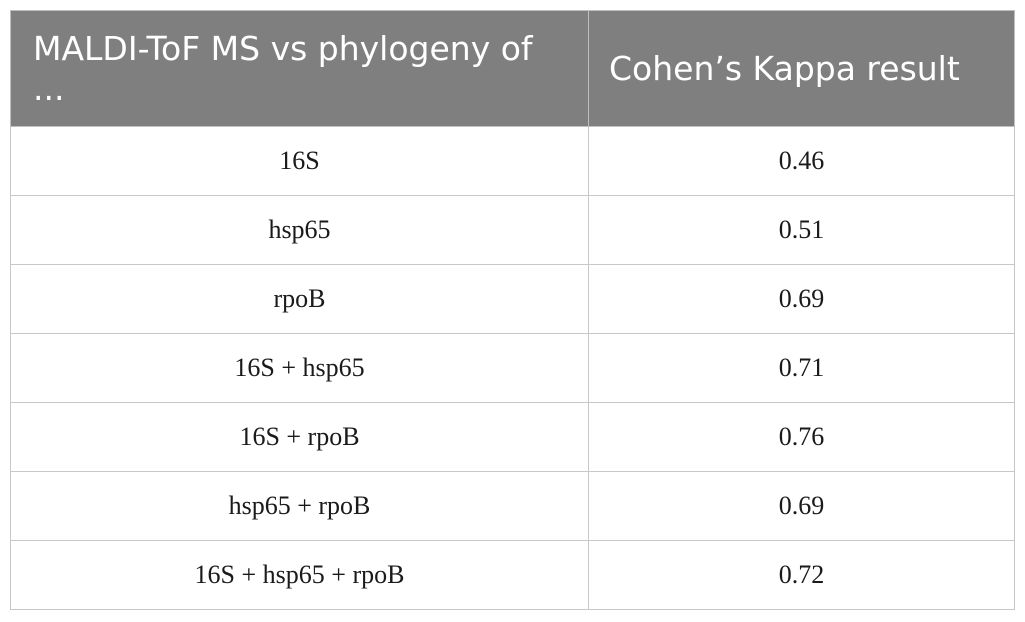  Describe the element at coordinates (299, 437) in the screenshot. I see `comparison-cell: 16S + rpoB` at that location.